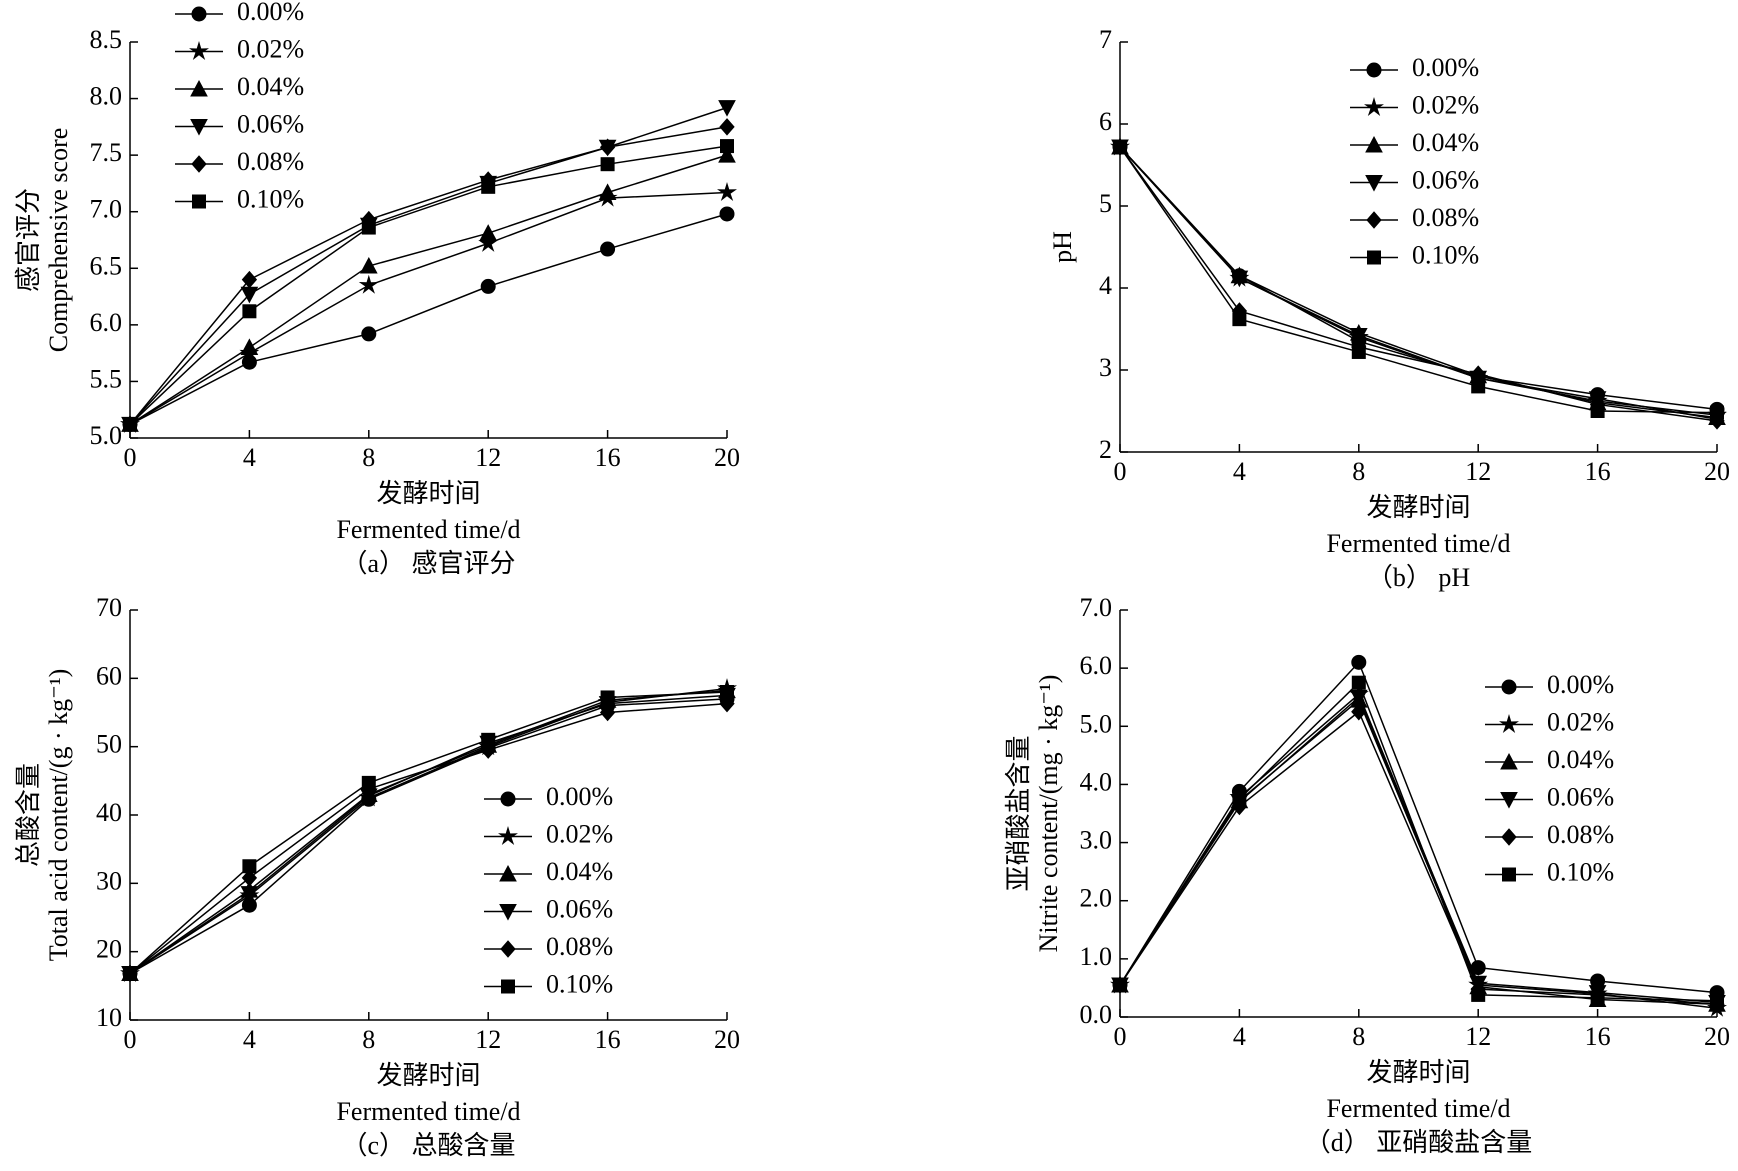 This screenshot has height=1171, width=1738. What do you see at coordinates (109, 949) in the screenshot?
I see `y-tick-label: 20` at bounding box center [109, 949].